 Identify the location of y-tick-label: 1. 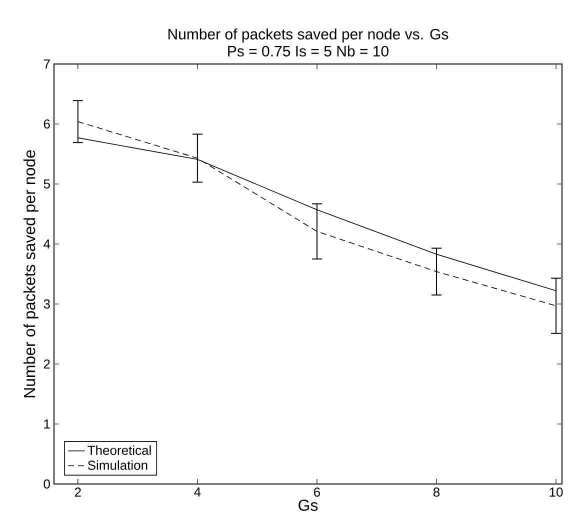
(47, 424).